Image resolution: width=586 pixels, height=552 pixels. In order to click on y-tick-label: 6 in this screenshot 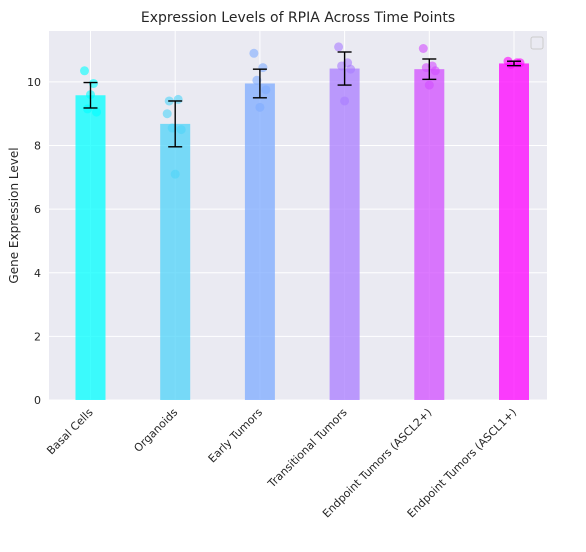, I will do `click(37, 209)`.